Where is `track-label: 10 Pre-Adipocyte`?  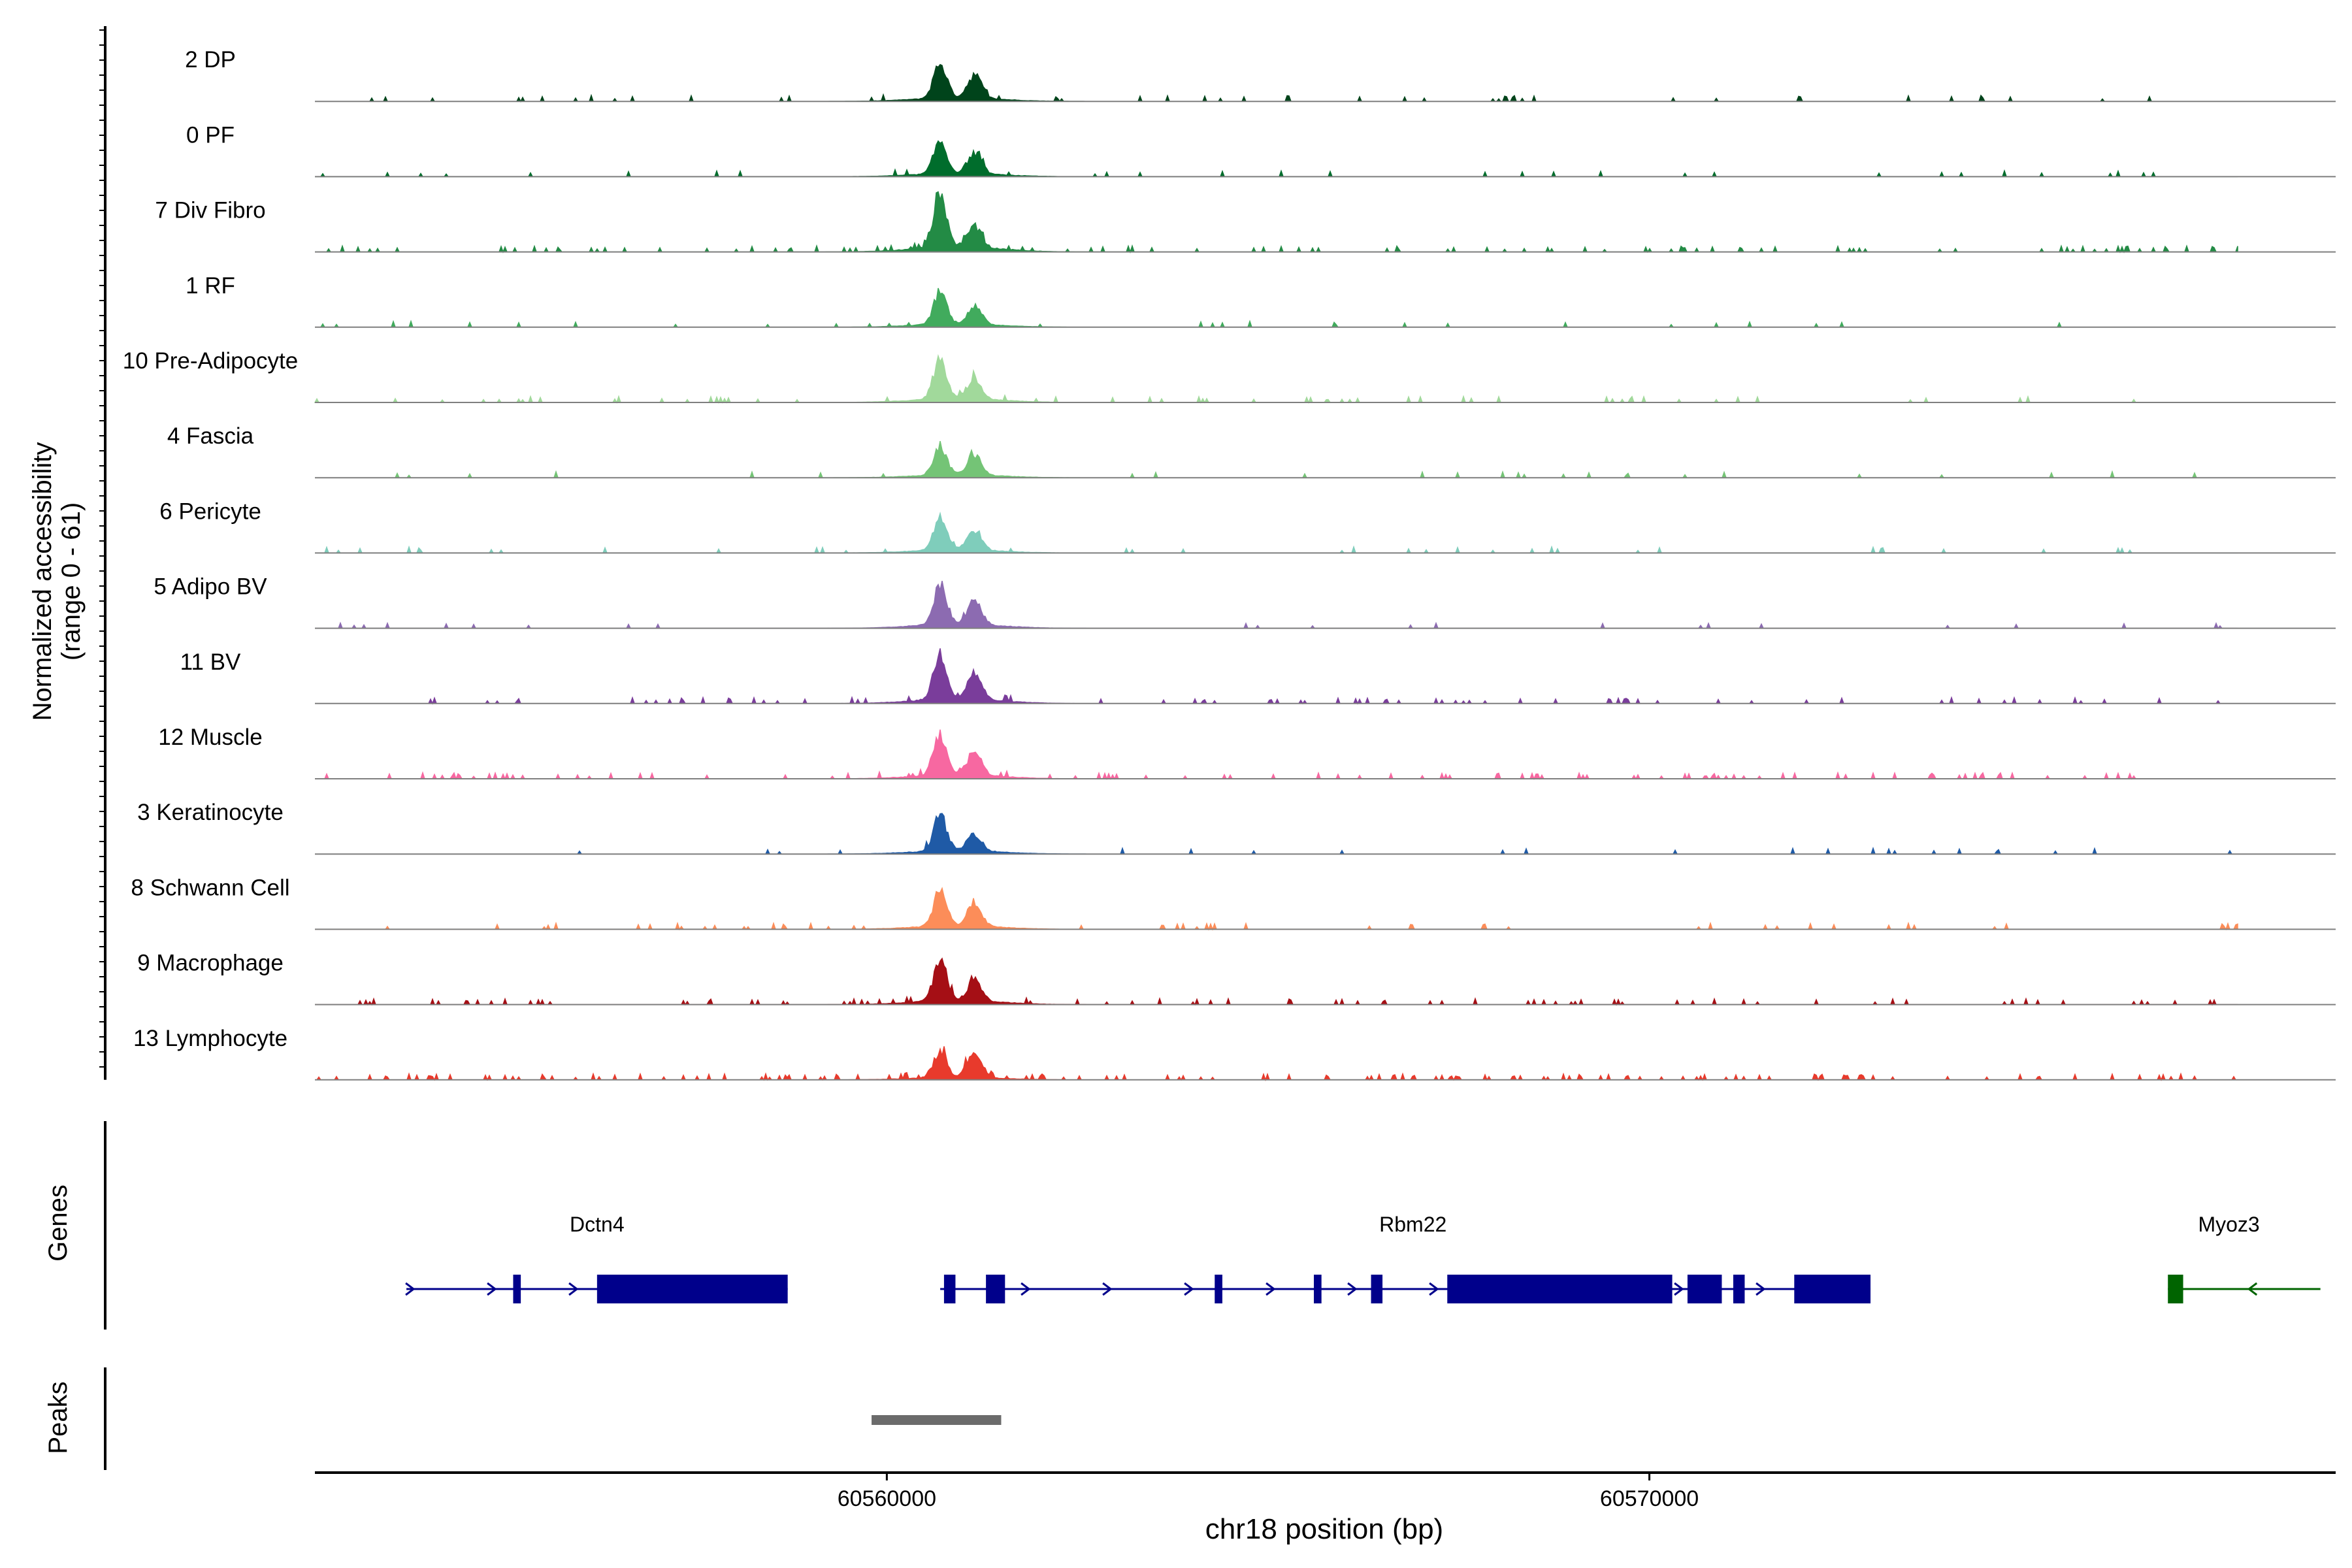 track-label: 10 Pre-Adipocyte is located at coordinates (210, 361).